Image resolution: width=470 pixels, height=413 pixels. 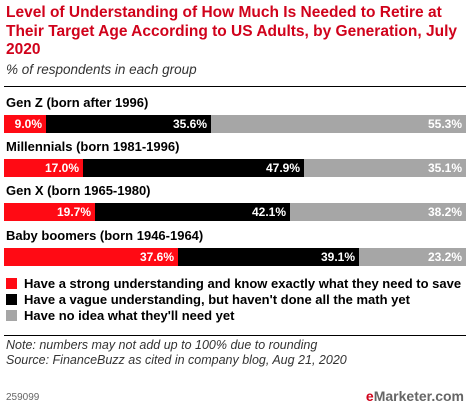 I want to click on top-divider, so click(x=235, y=86).